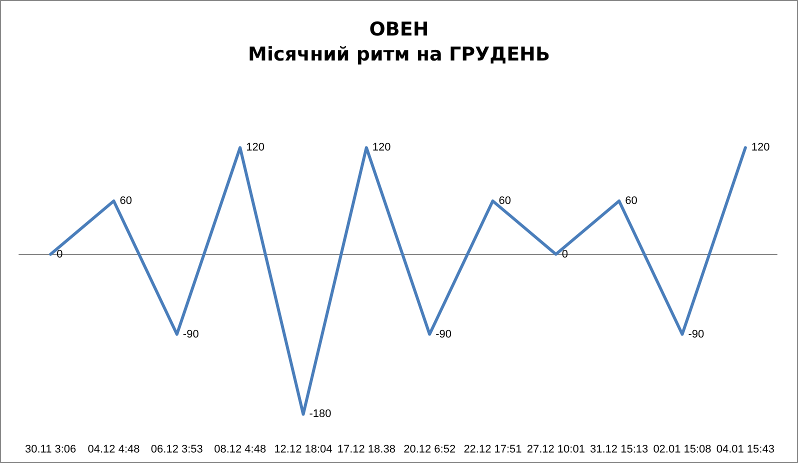 The image size is (798, 463). Describe the element at coordinates (50, 450) in the screenshot. I see `x-tick-label: 30.11 3:06` at that location.